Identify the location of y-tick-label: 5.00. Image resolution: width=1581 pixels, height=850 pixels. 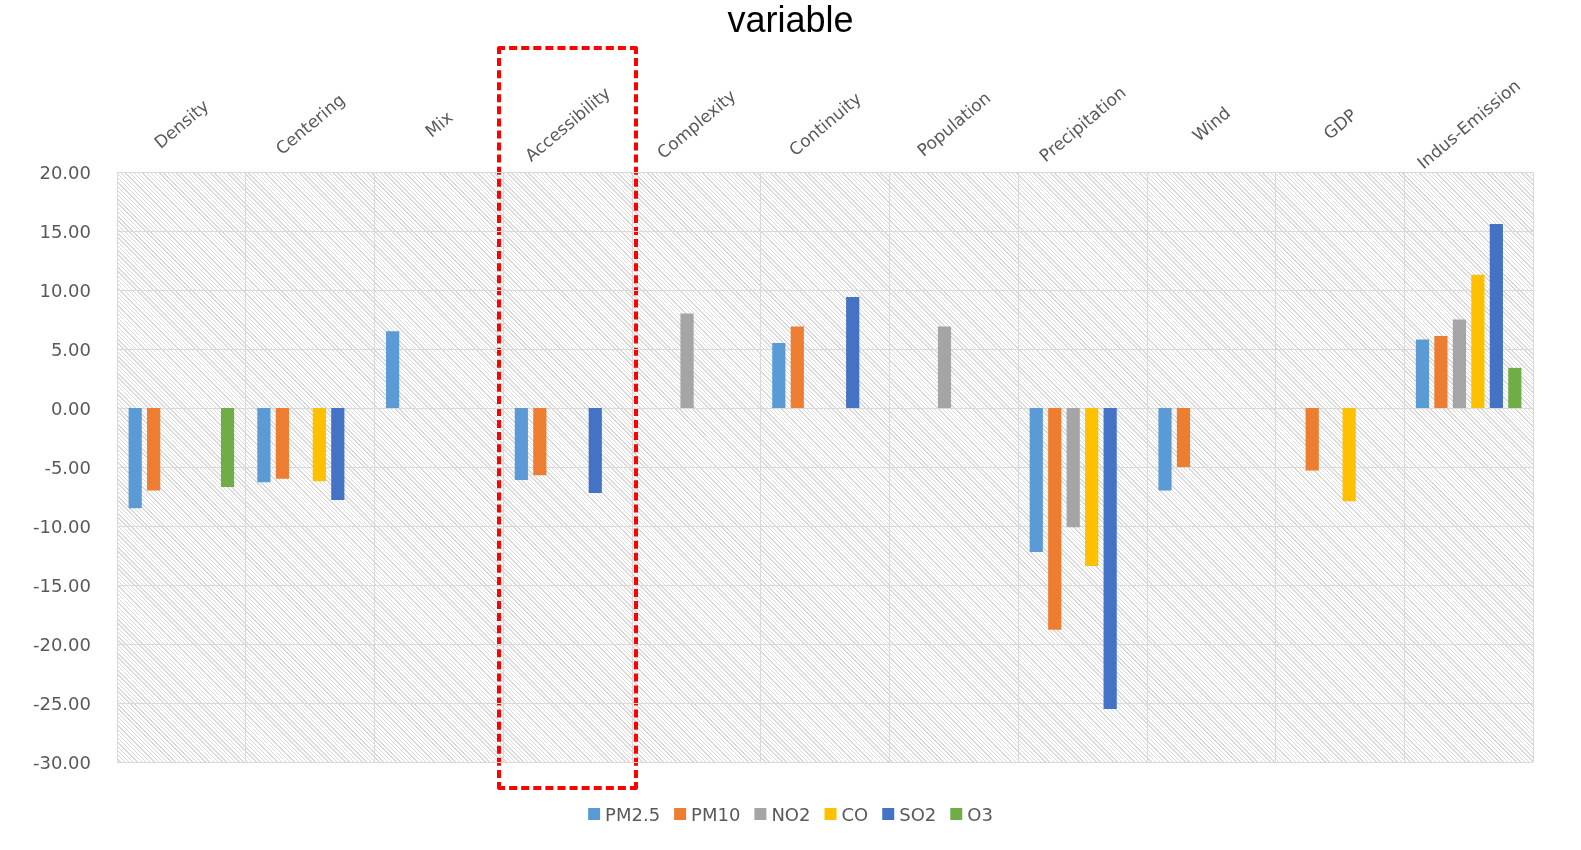
(70, 349).